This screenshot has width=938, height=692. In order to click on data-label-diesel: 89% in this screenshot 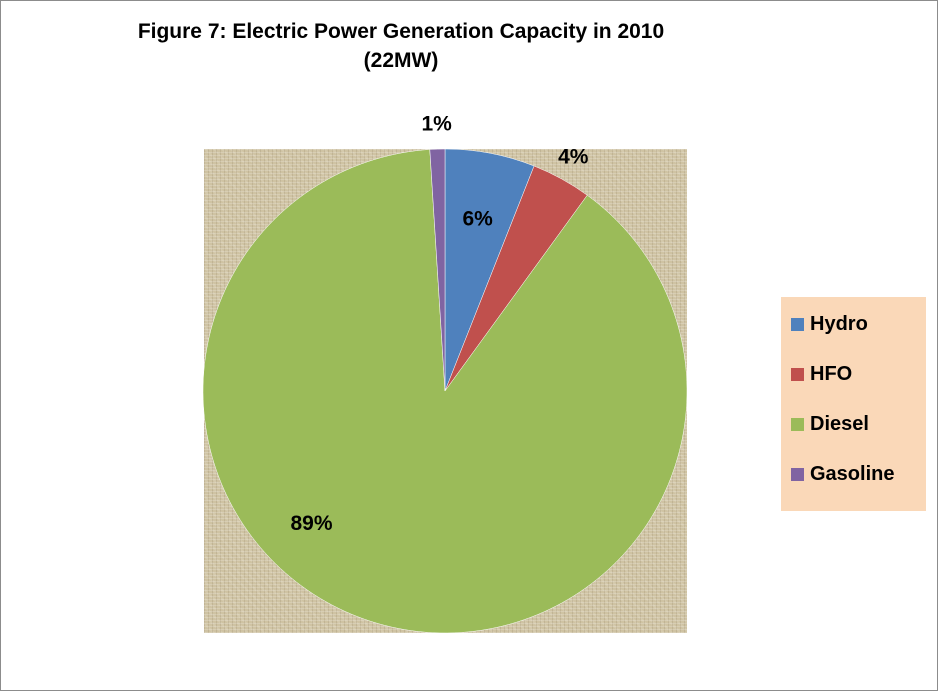, I will do `click(312, 523)`.